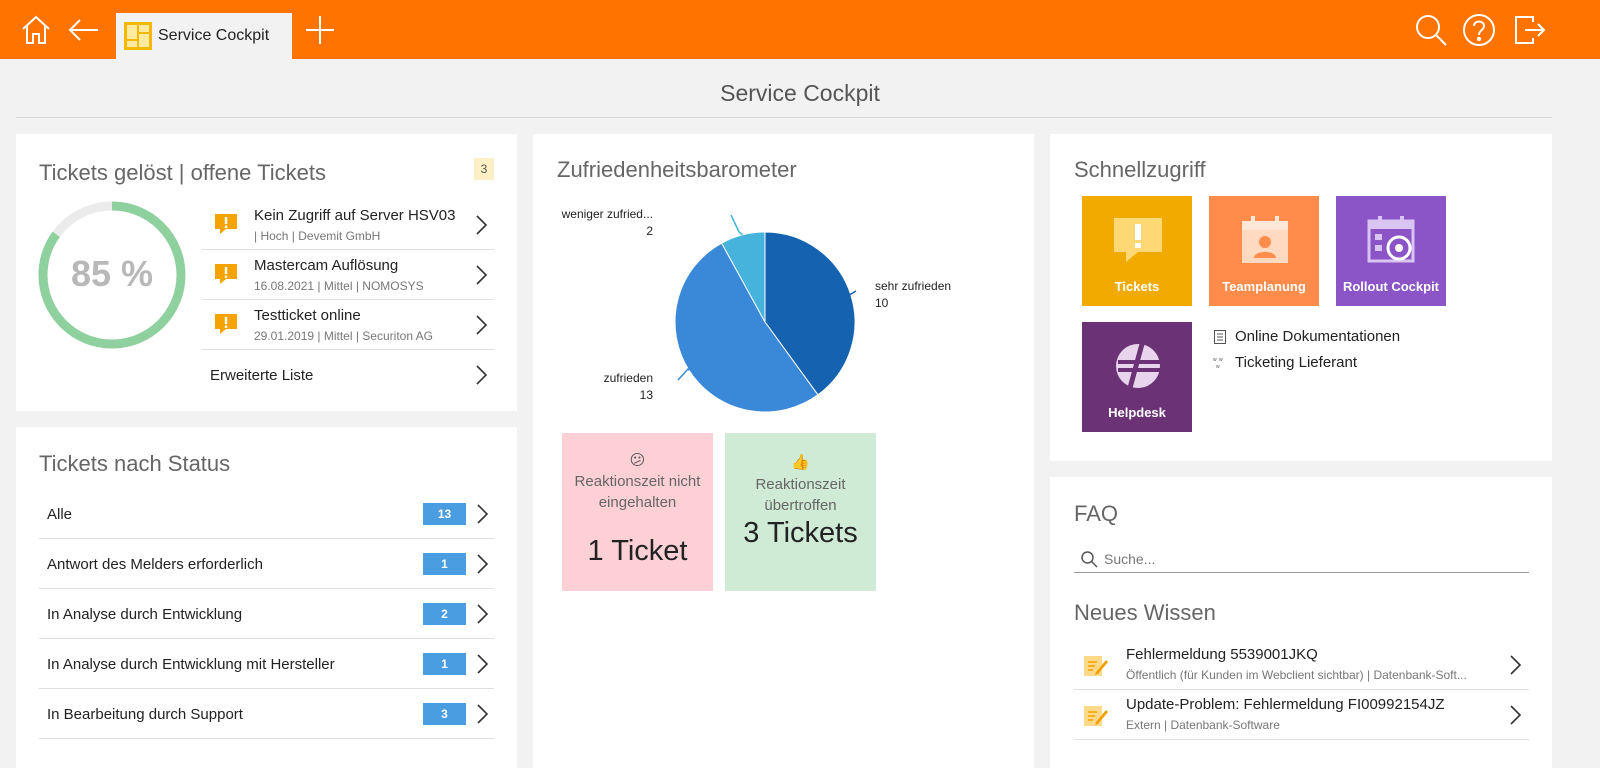  What do you see at coordinates (138, 36) in the screenshot?
I see `dashboard-icon` at bounding box center [138, 36].